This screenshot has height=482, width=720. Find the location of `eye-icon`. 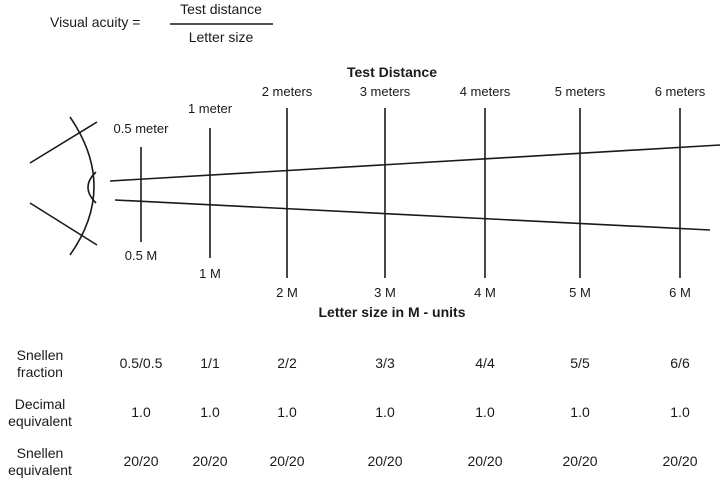

eye-icon is located at coordinates (63, 186).